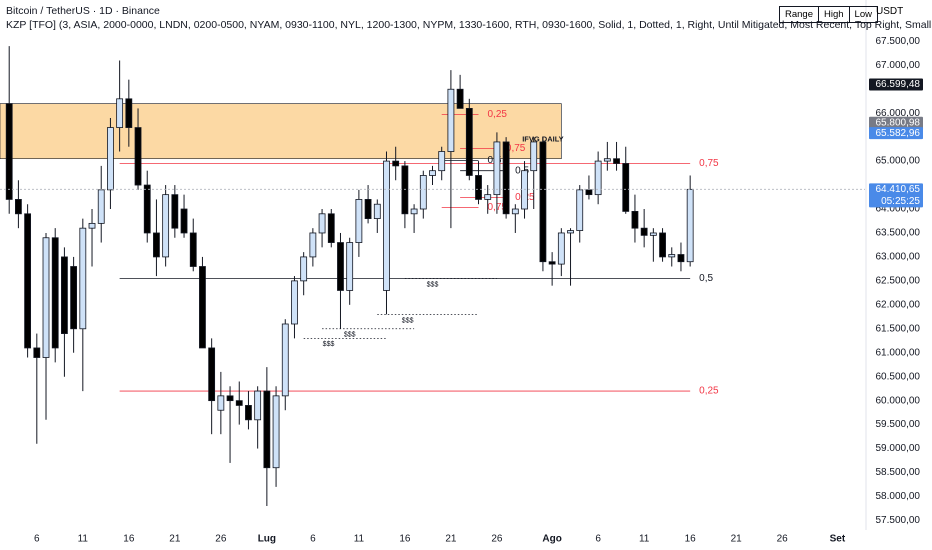  Describe the element at coordinates (898, 209) in the screenshot. I see `y-tick-label: 64.000,00` at that location.